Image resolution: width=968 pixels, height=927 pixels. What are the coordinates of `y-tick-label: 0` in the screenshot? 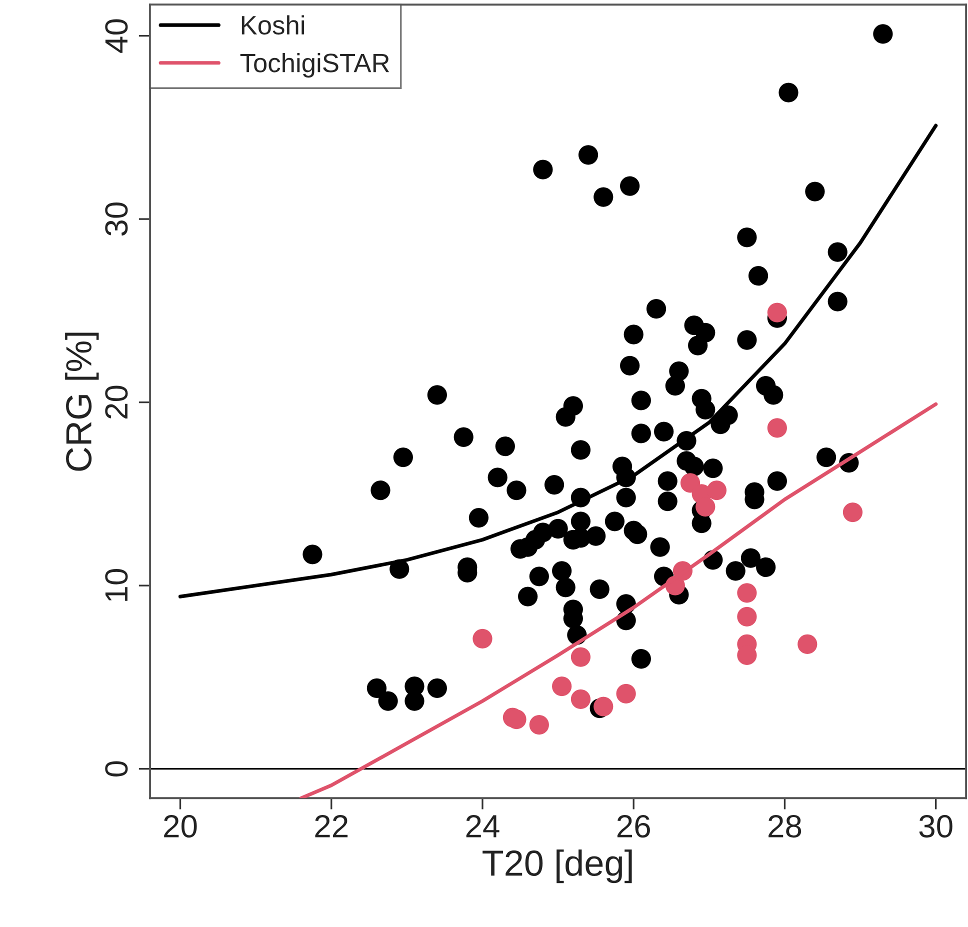 It's located at (116, 768).